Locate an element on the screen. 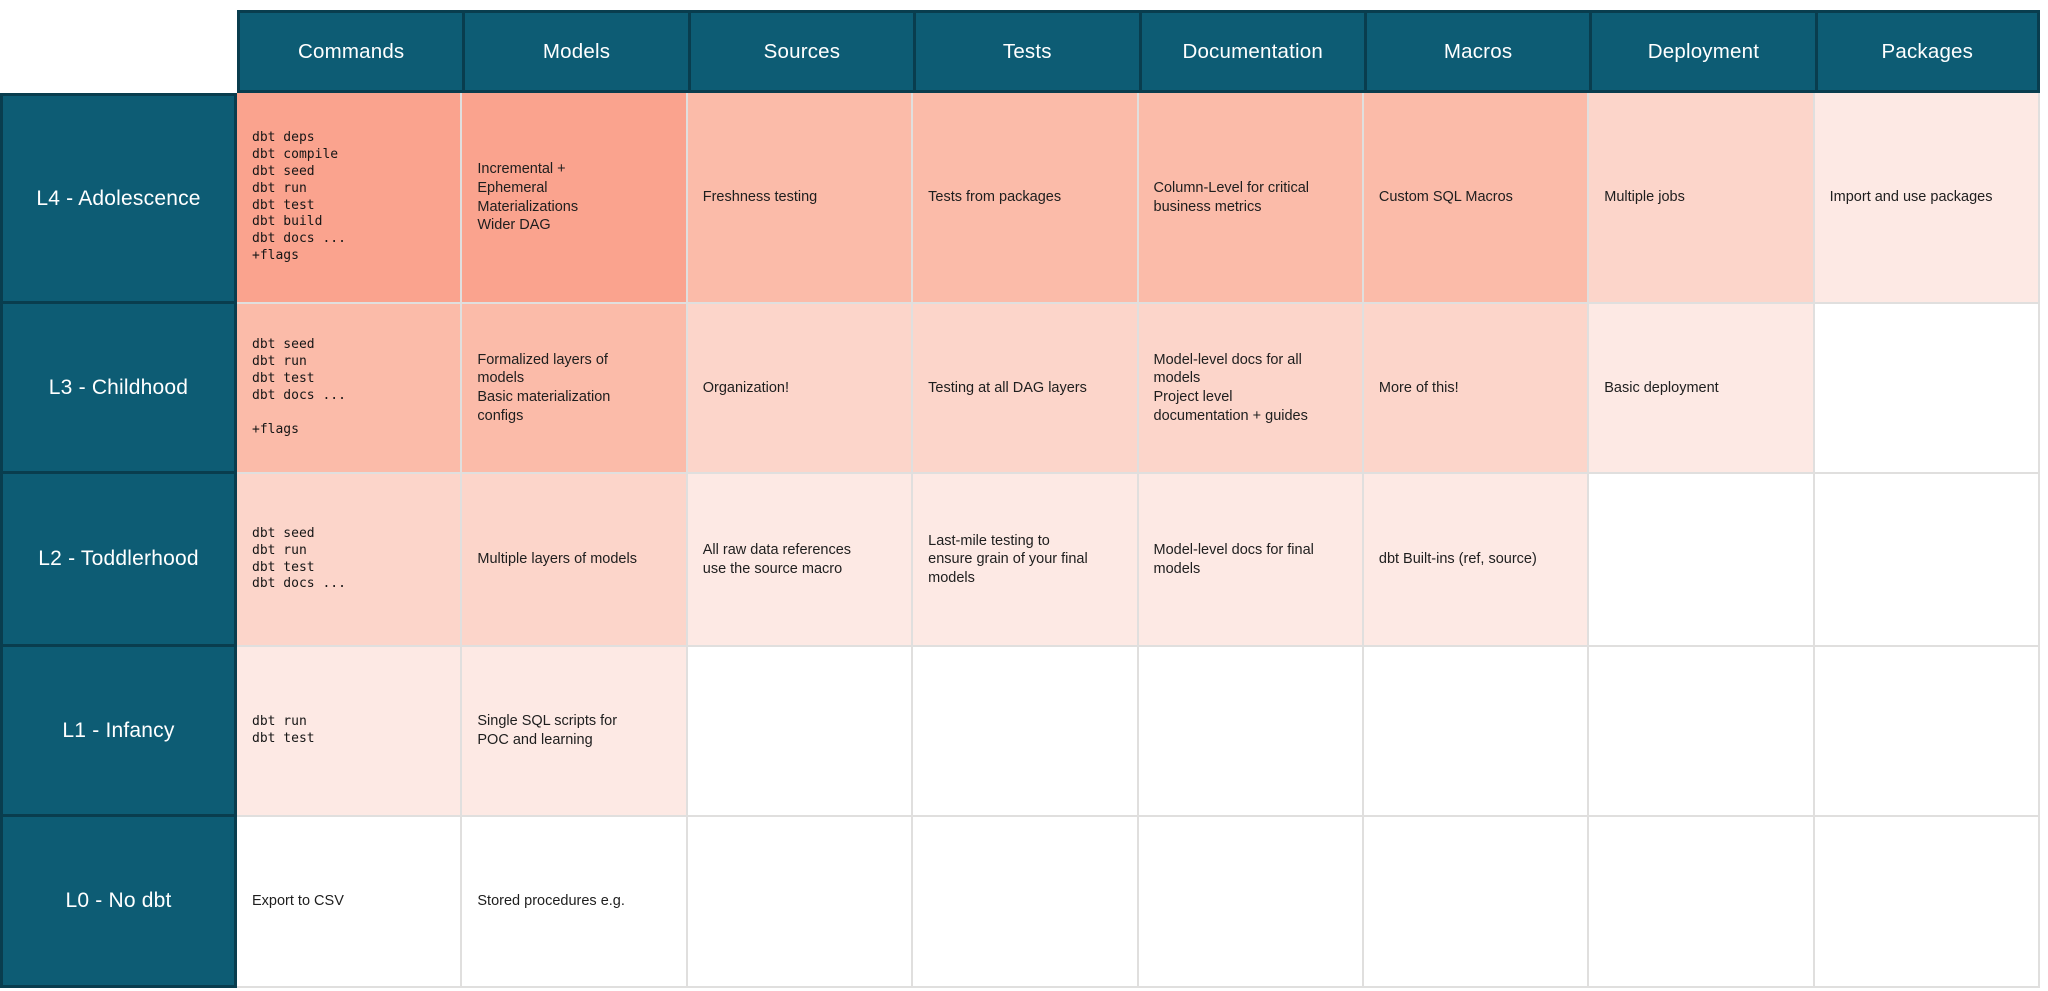 This screenshot has width=2048, height=991. cell-l4-tests: Tests from packages is located at coordinates (1026, 198).